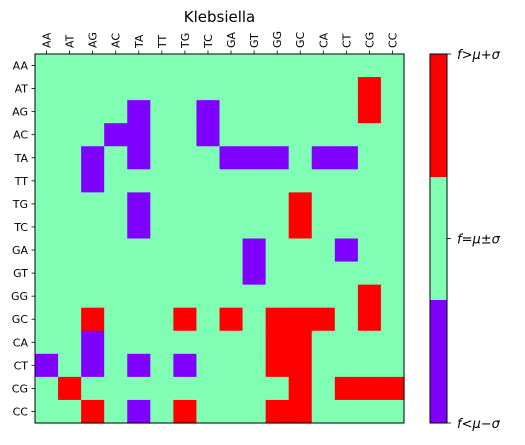 Image resolution: width=525 pixels, height=445 pixels. I want to click on column-tick-label: AT, so click(70, 41).